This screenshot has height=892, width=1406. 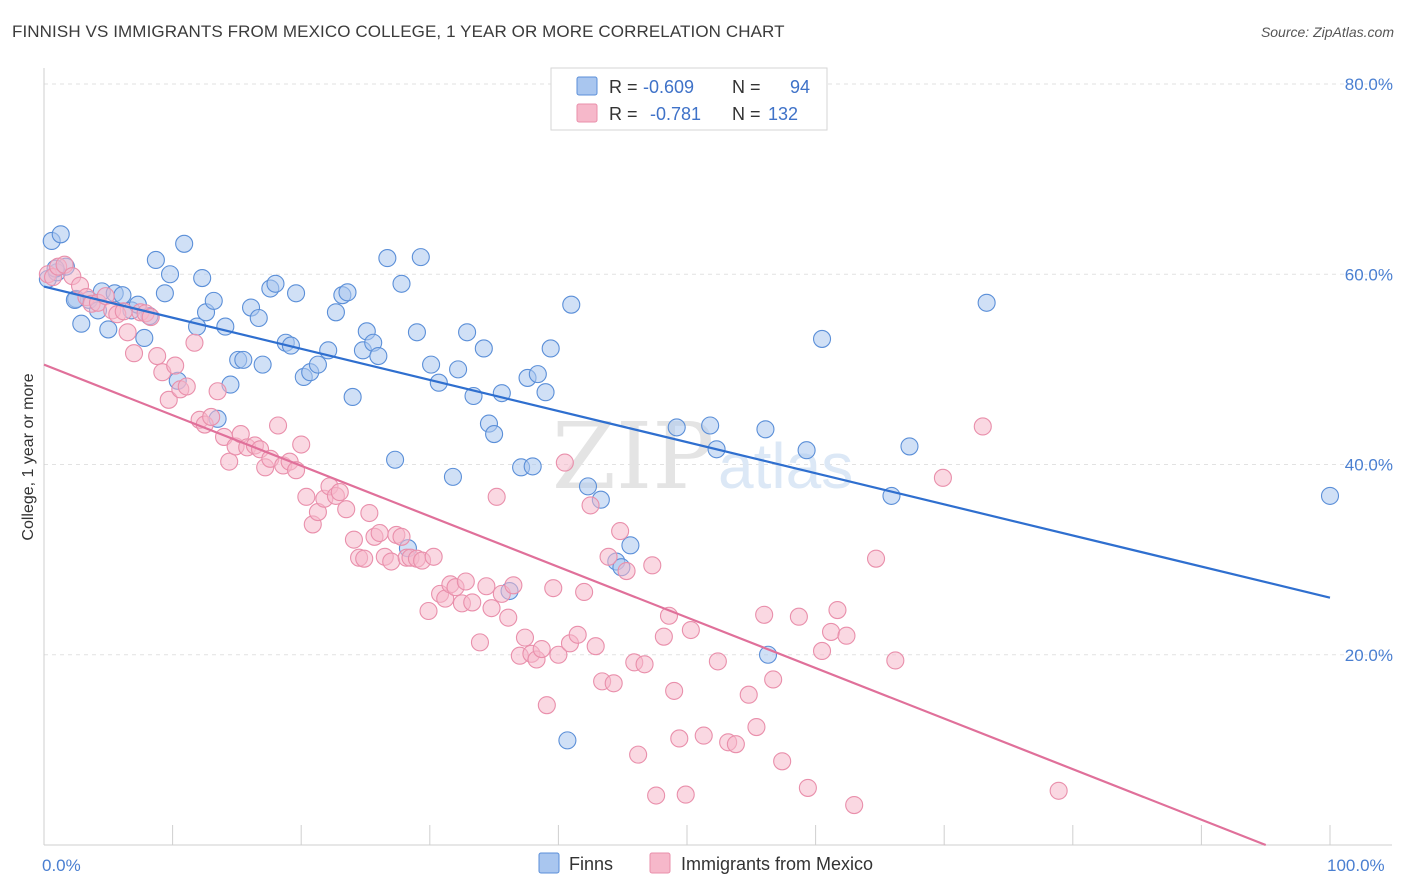 I want to click on y-axis-label: College, 1 year or more, so click(x=28, y=456).